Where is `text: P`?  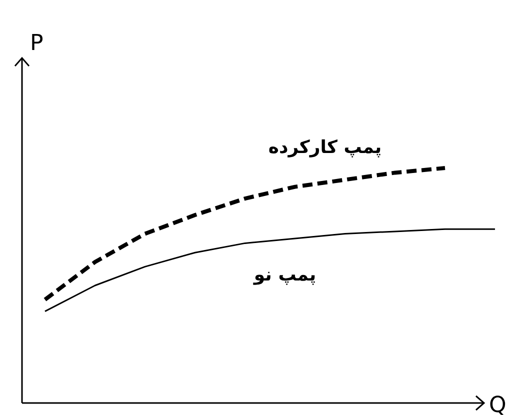
text: P is located at coordinates (37, 43).